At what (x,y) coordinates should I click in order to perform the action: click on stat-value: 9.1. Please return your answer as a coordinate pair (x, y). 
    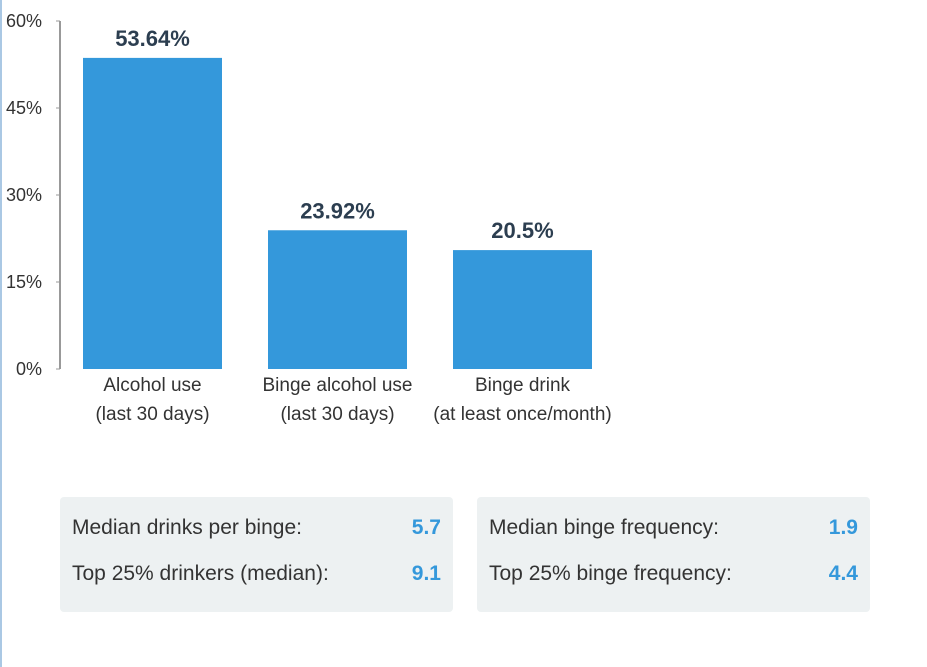
    Looking at the image, I should click on (426, 573).